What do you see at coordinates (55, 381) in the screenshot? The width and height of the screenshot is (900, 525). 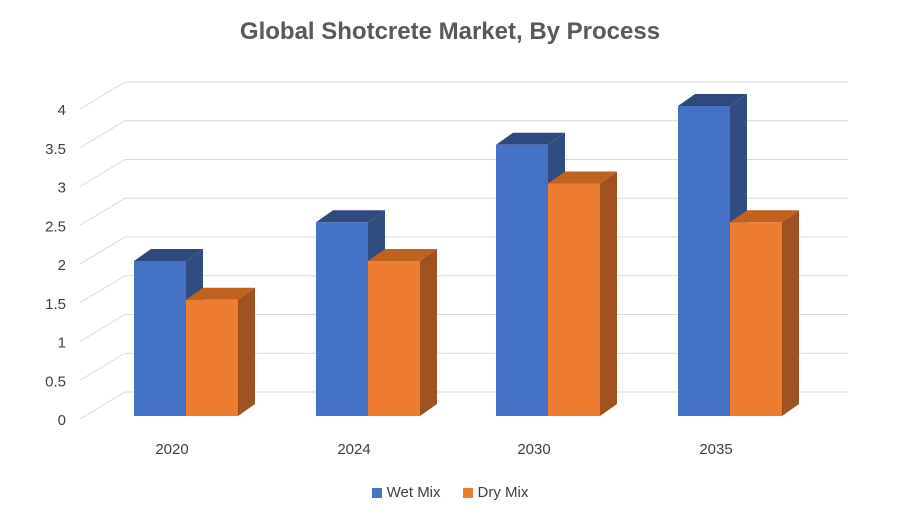 I see `y-tick-label: 0.5` at bounding box center [55, 381].